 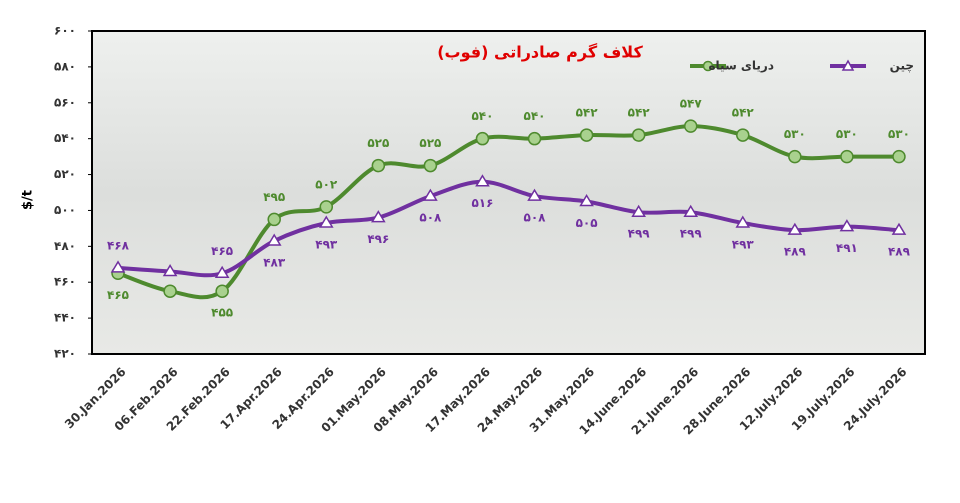 What do you see at coordinates (378, 239) in the screenshot?
I see `data-label: ۴۹۶` at bounding box center [378, 239].